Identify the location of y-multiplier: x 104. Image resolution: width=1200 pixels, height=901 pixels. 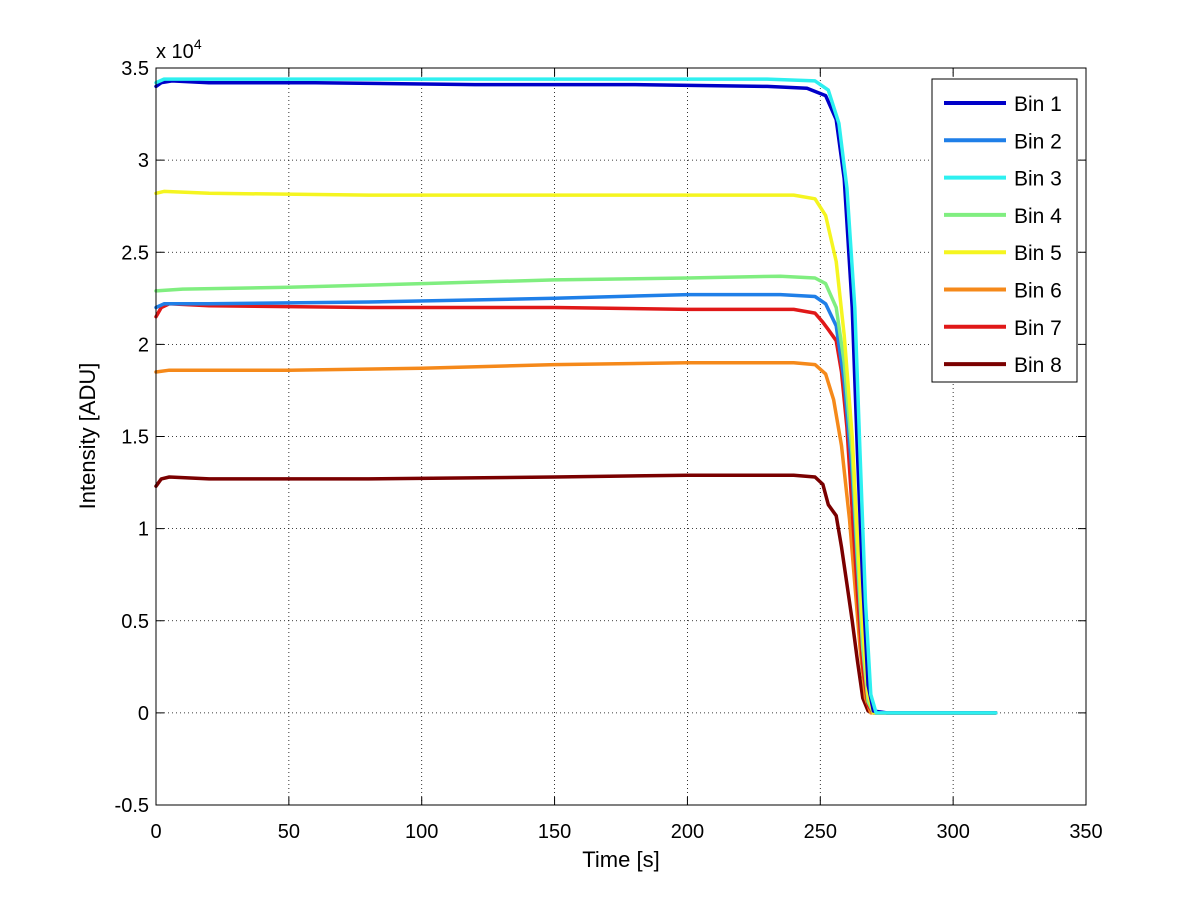
(179, 49).